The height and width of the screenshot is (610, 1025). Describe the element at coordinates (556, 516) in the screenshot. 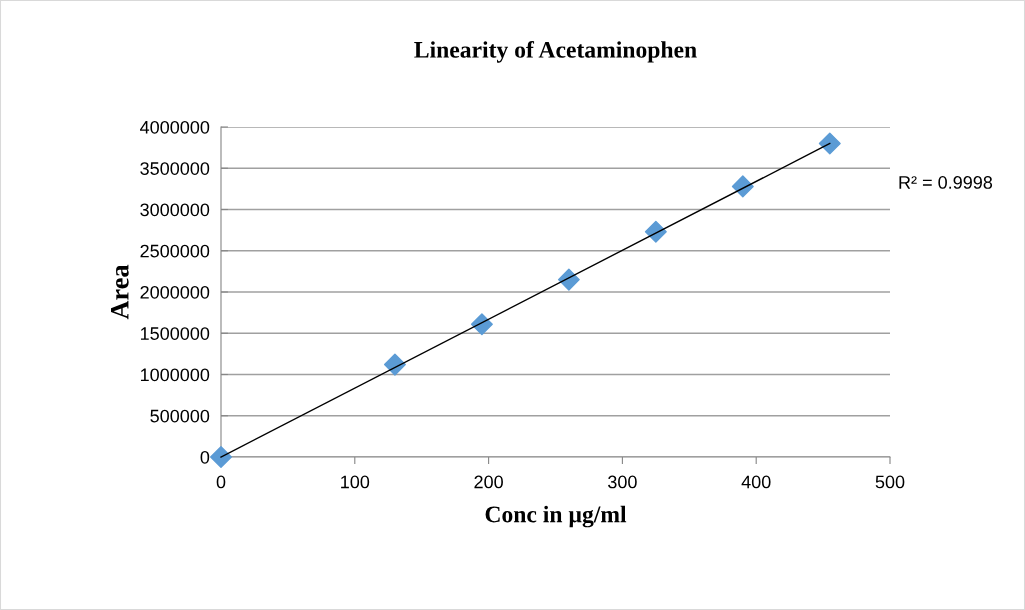

I see `x-axis-title: Conc in µg/ml` at that location.